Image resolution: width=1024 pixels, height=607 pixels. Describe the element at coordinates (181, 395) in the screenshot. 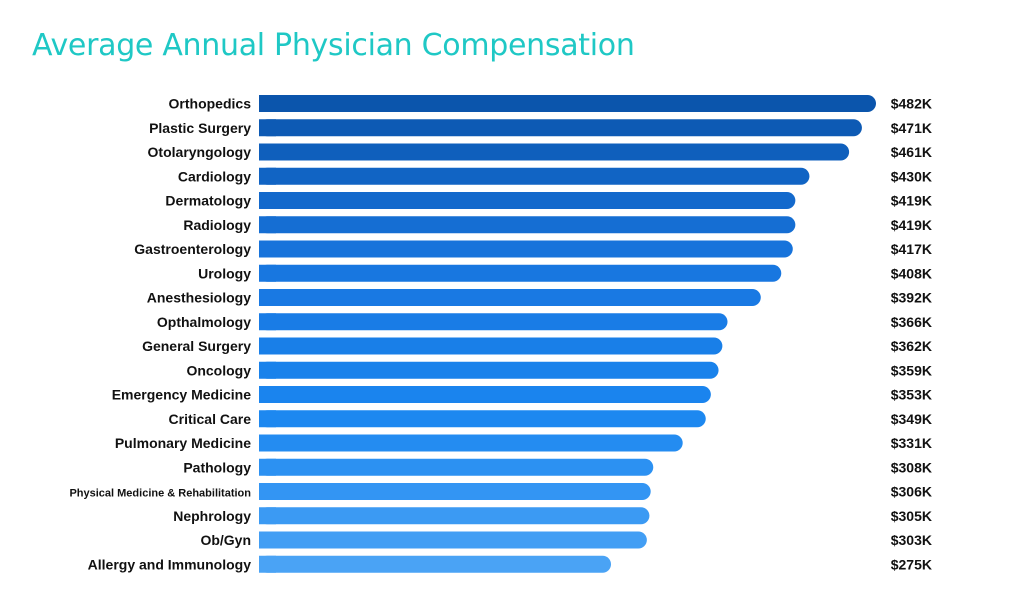

I see `category-label: Emergency Medicine` at that location.